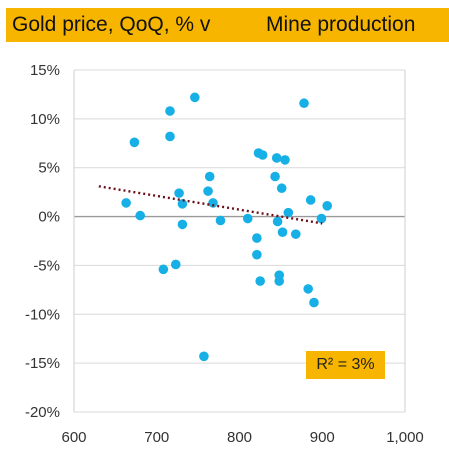  Describe the element at coordinates (45, 119) in the screenshot. I see `y-tick-label: 10%` at that location.